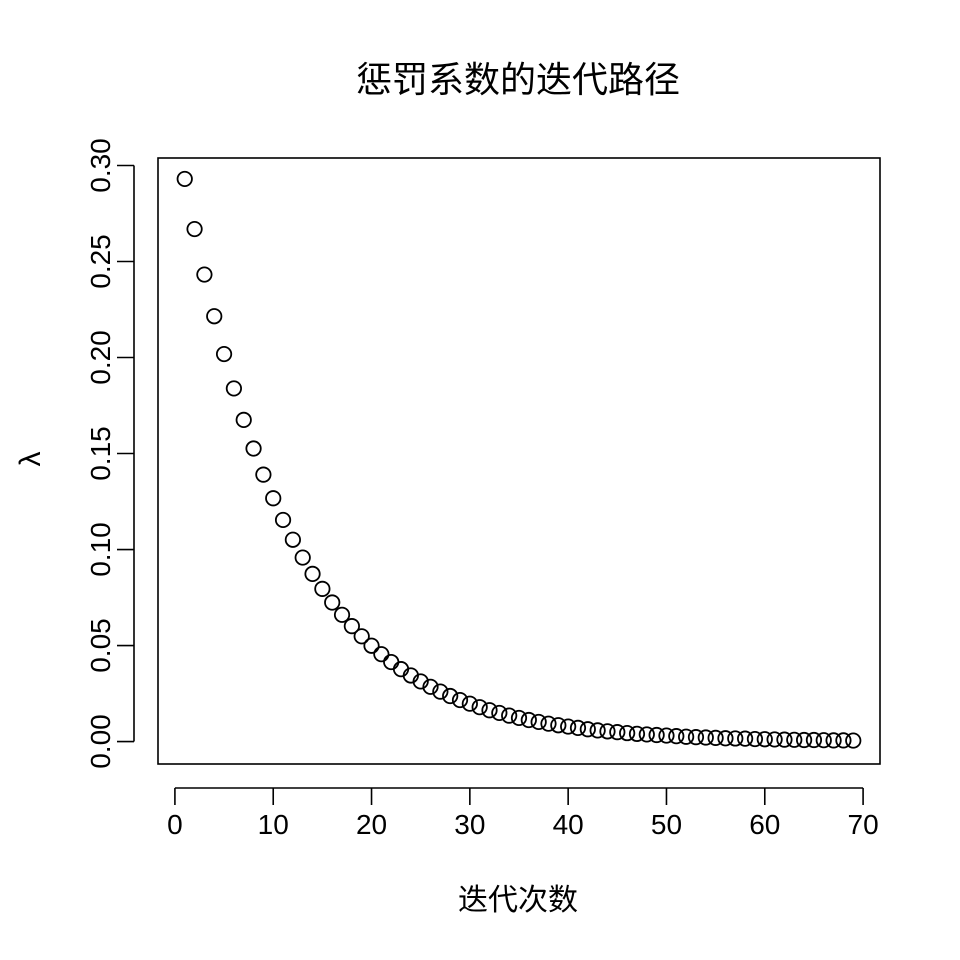 This screenshot has height=960, width=960. What do you see at coordinates (30, 459) in the screenshot?
I see `y-axis-label: λ` at bounding box center [30, 459].